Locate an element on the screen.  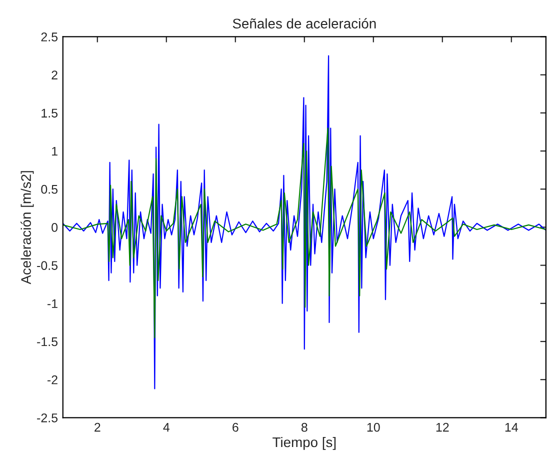
y-tick-label: -2 is located at coordinates (52, 379).